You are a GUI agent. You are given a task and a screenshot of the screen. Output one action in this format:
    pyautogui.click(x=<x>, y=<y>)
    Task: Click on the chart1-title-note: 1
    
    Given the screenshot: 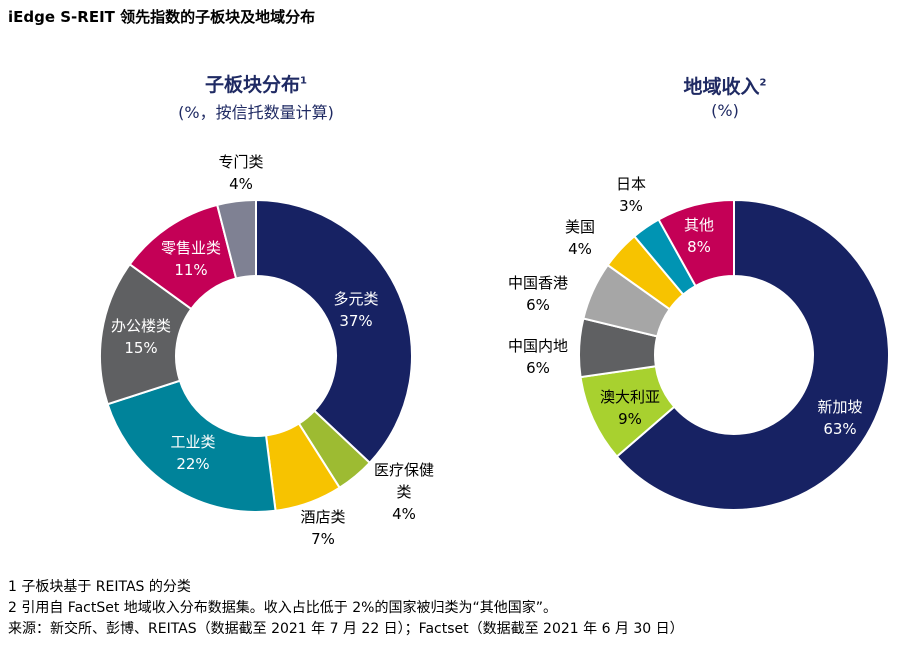 What is the action you would take?
    pyautogui.click(x=303, y=81)
    